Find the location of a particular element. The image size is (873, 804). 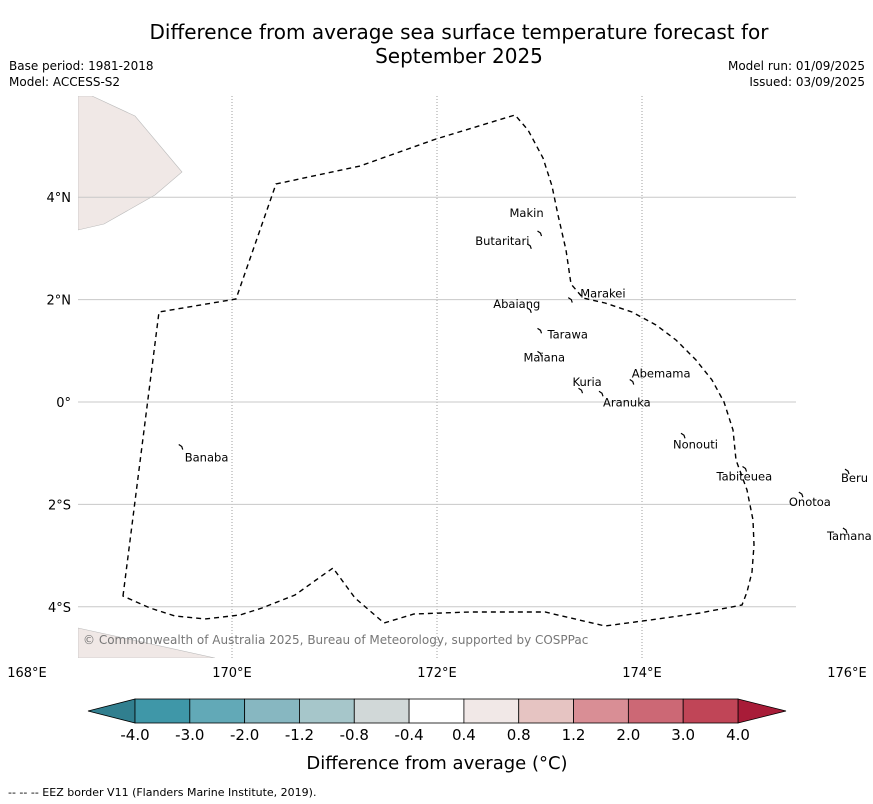

island-marker-abemama is located at coordinates (632, 382).